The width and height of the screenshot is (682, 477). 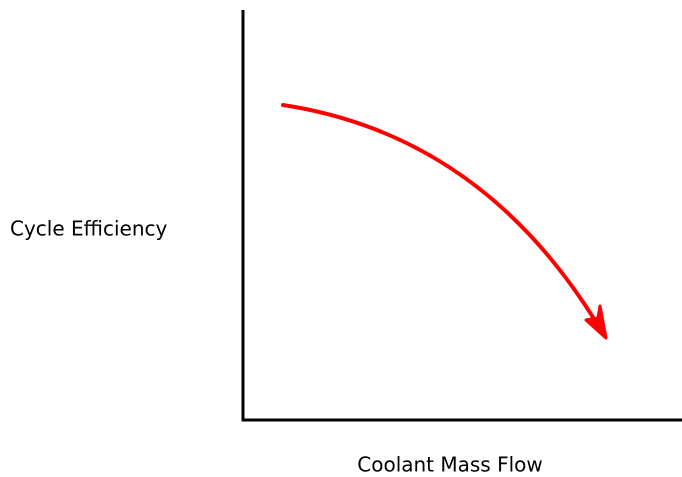 I want to click on arrow-head, so click(x=596, y=322).